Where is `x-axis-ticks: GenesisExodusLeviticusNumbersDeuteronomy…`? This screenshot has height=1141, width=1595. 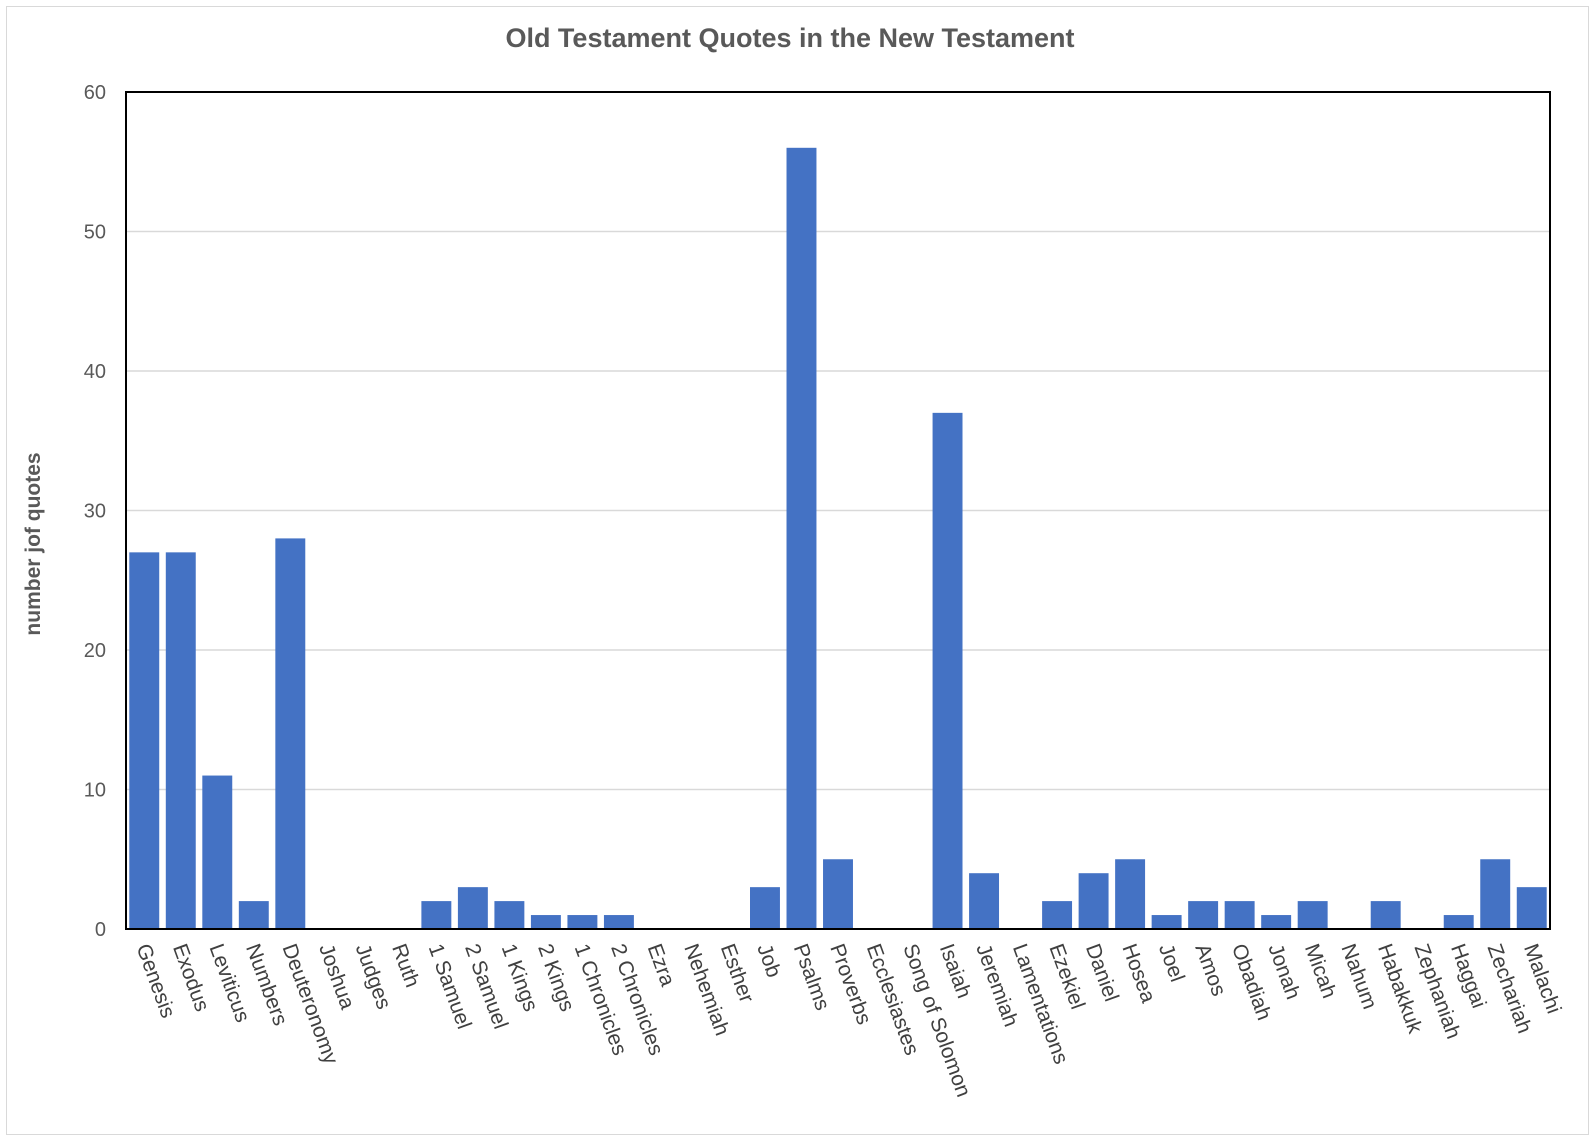
x-axis-ticks: GenesisExodusLeviticusNumbersDeuteronomy… is located at coordinates (849, 1020).